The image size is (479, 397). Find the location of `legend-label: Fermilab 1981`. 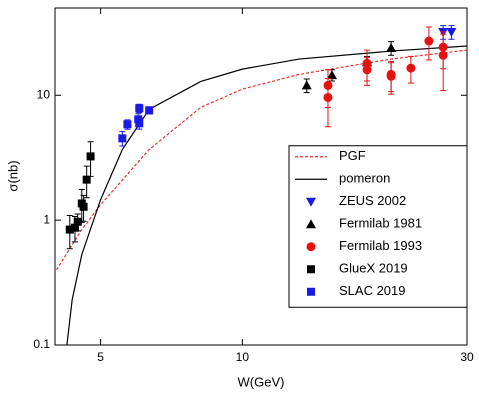

legend-label: Fermilab 1981 is located at coordinates (380, 223).